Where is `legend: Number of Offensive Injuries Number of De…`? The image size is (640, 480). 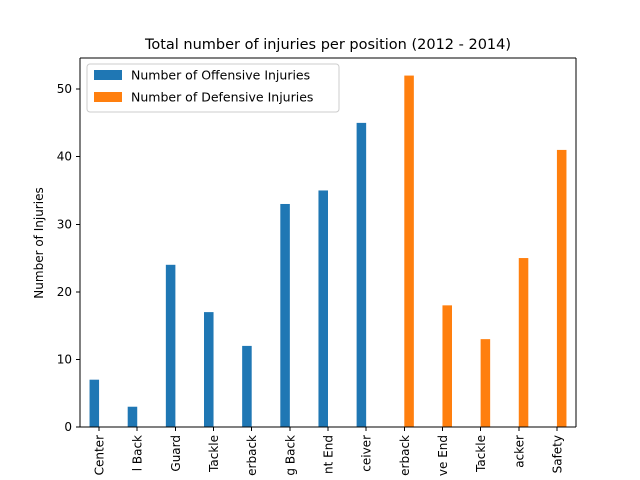 legend: Number of Offensive Injuries Number of De… is located at coordinates (213, 88).